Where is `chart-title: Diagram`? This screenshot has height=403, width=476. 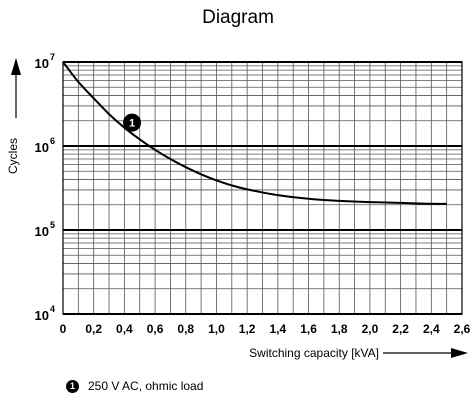 chart-title: Diagram is located at coordinates (238, 17).